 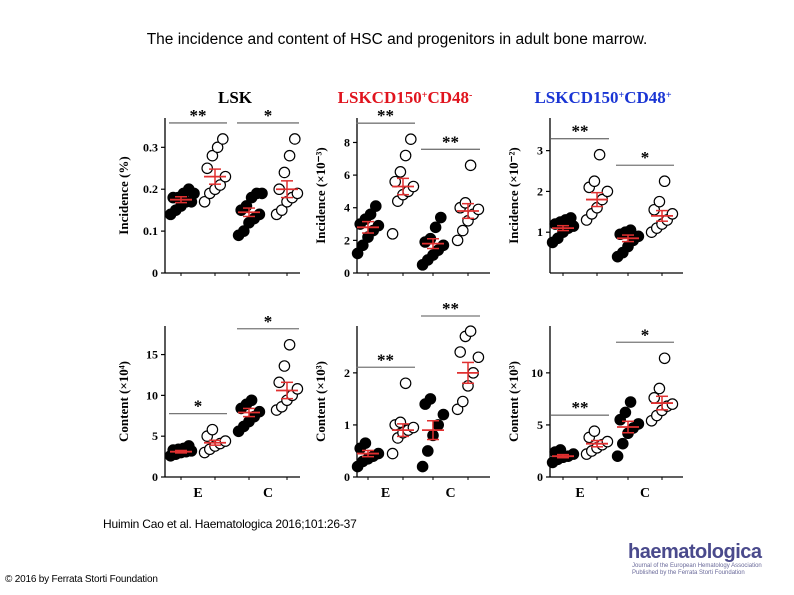 I want to click on copyright: © 2016 by Ferrata Storti Foundation, so click(x=81, y=579).